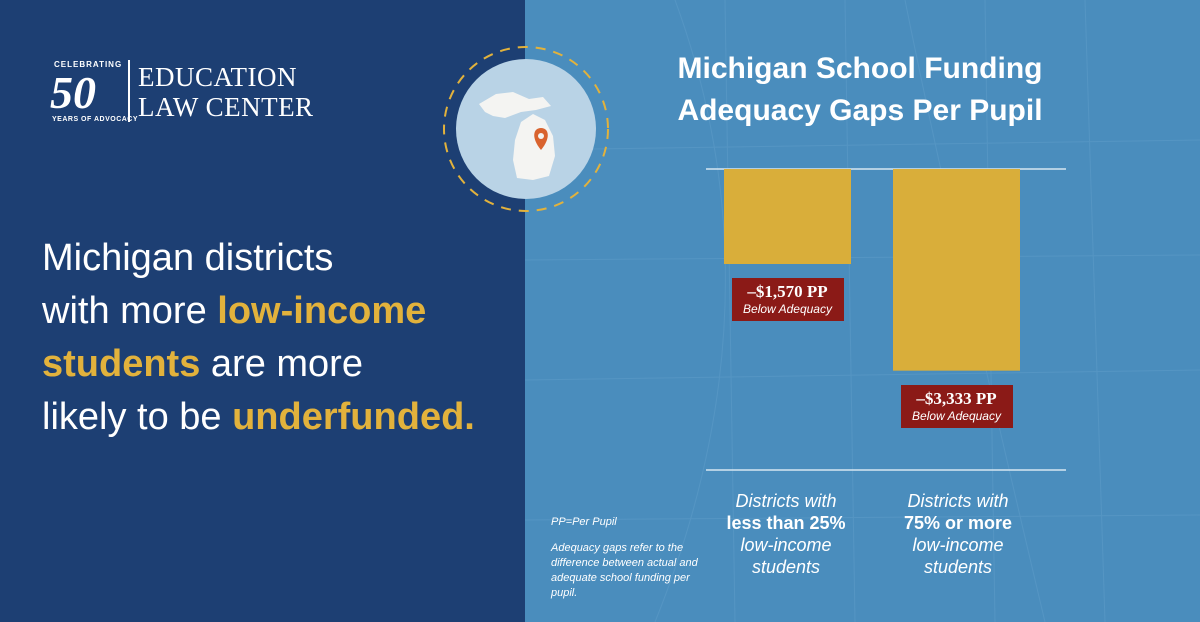 The height and width of the screenshot is (622, 1200). Describe the element at coordinates (353, 417) in the screenshot. I see `highlight-underfunded: underfunded.` at that location.